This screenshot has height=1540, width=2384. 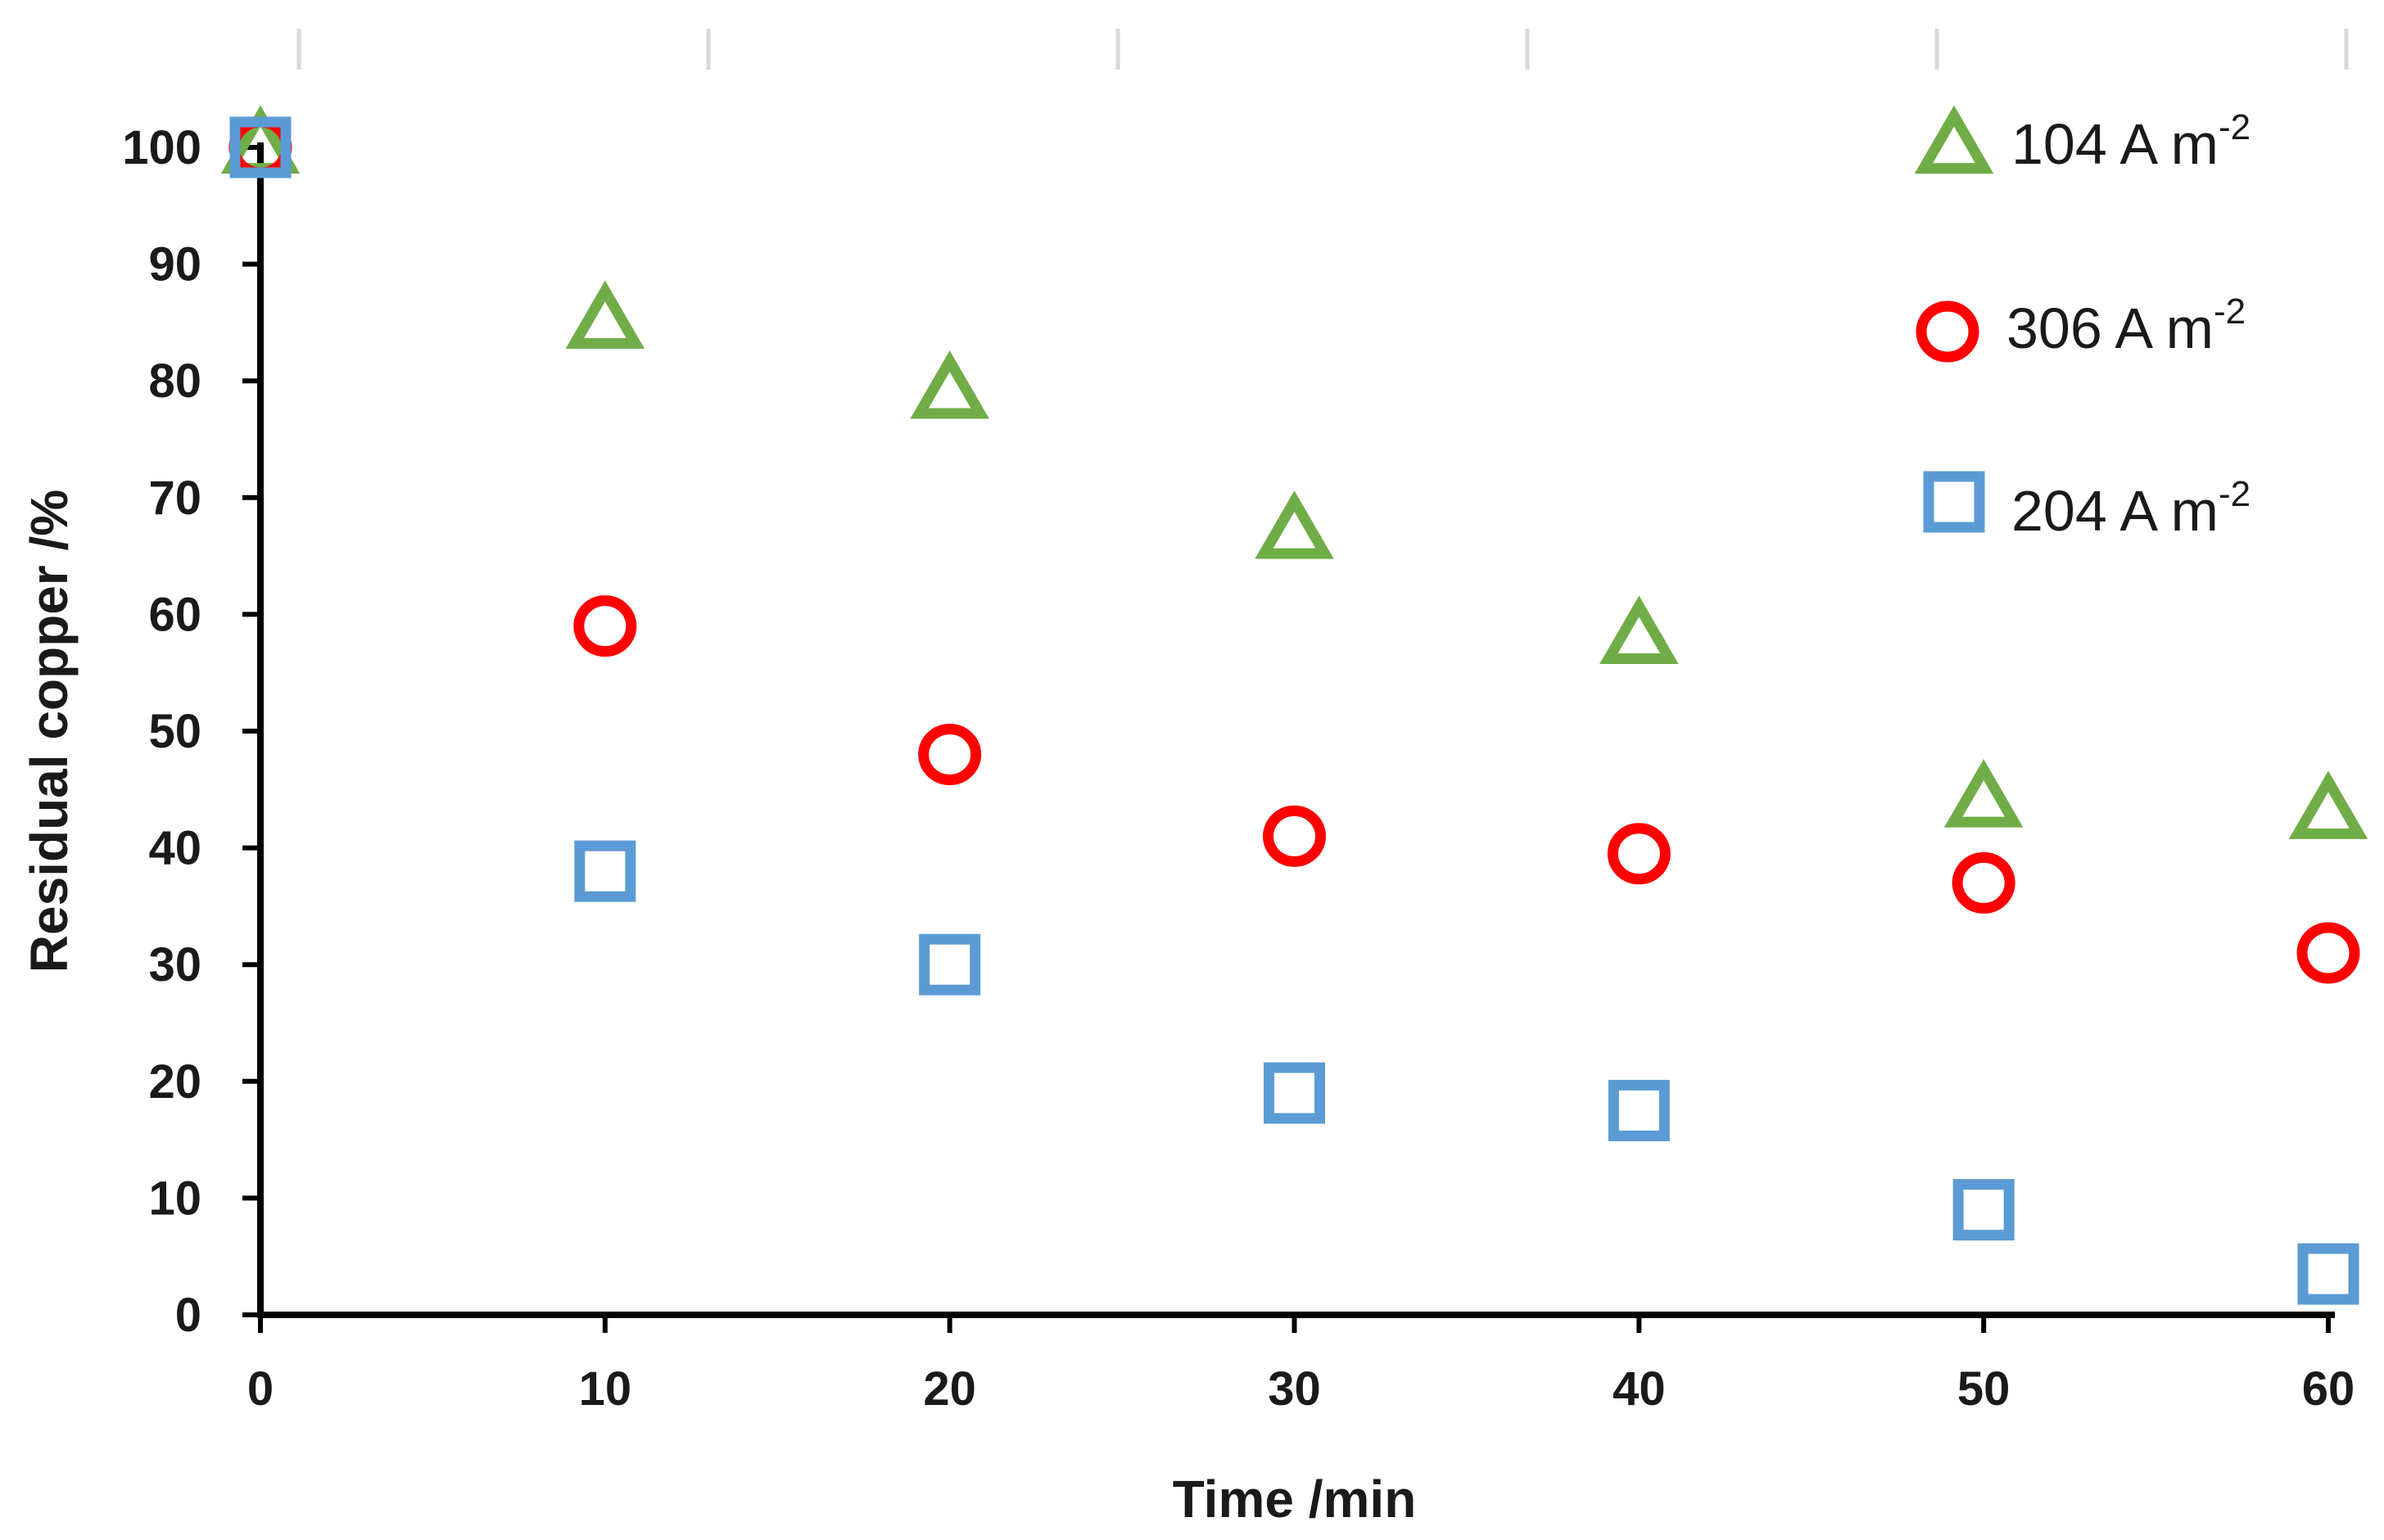 What do you see at coordinates (1294, 1389) in the screenshot?
I see `x-tick-label: 30` at bounding box center [1294, 1389].